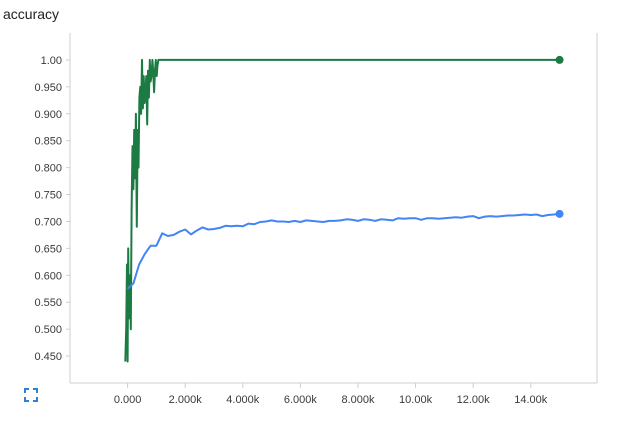 This screenshot has width=625, height=428. Describe the element at coordinates (48, 169) in the screenshot. I see `y-tick-label: 0.800` at that location.